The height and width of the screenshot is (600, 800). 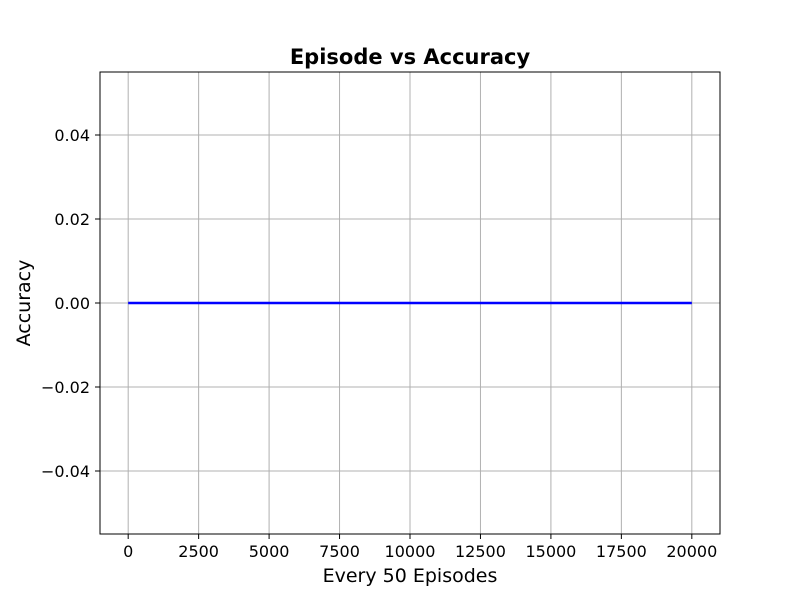 I want to click on x-tick-label: 7500, so click(x=339, y=551).